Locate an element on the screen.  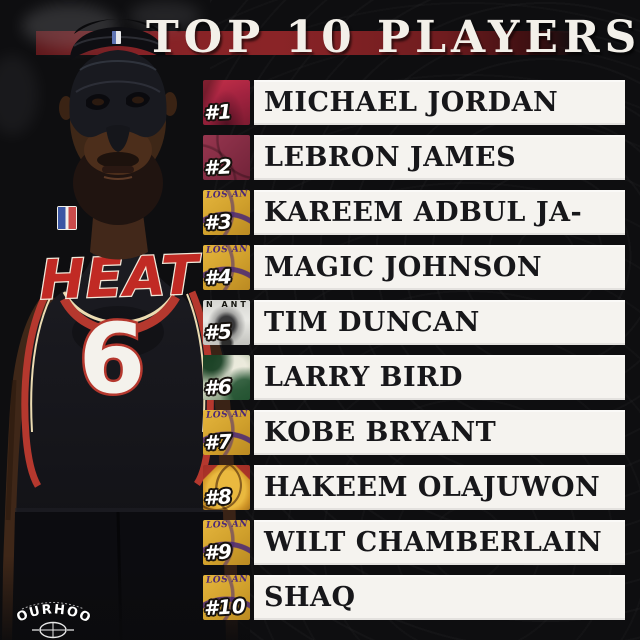
thumbnail-caption: N ANT is located at coordinates (227, 304).